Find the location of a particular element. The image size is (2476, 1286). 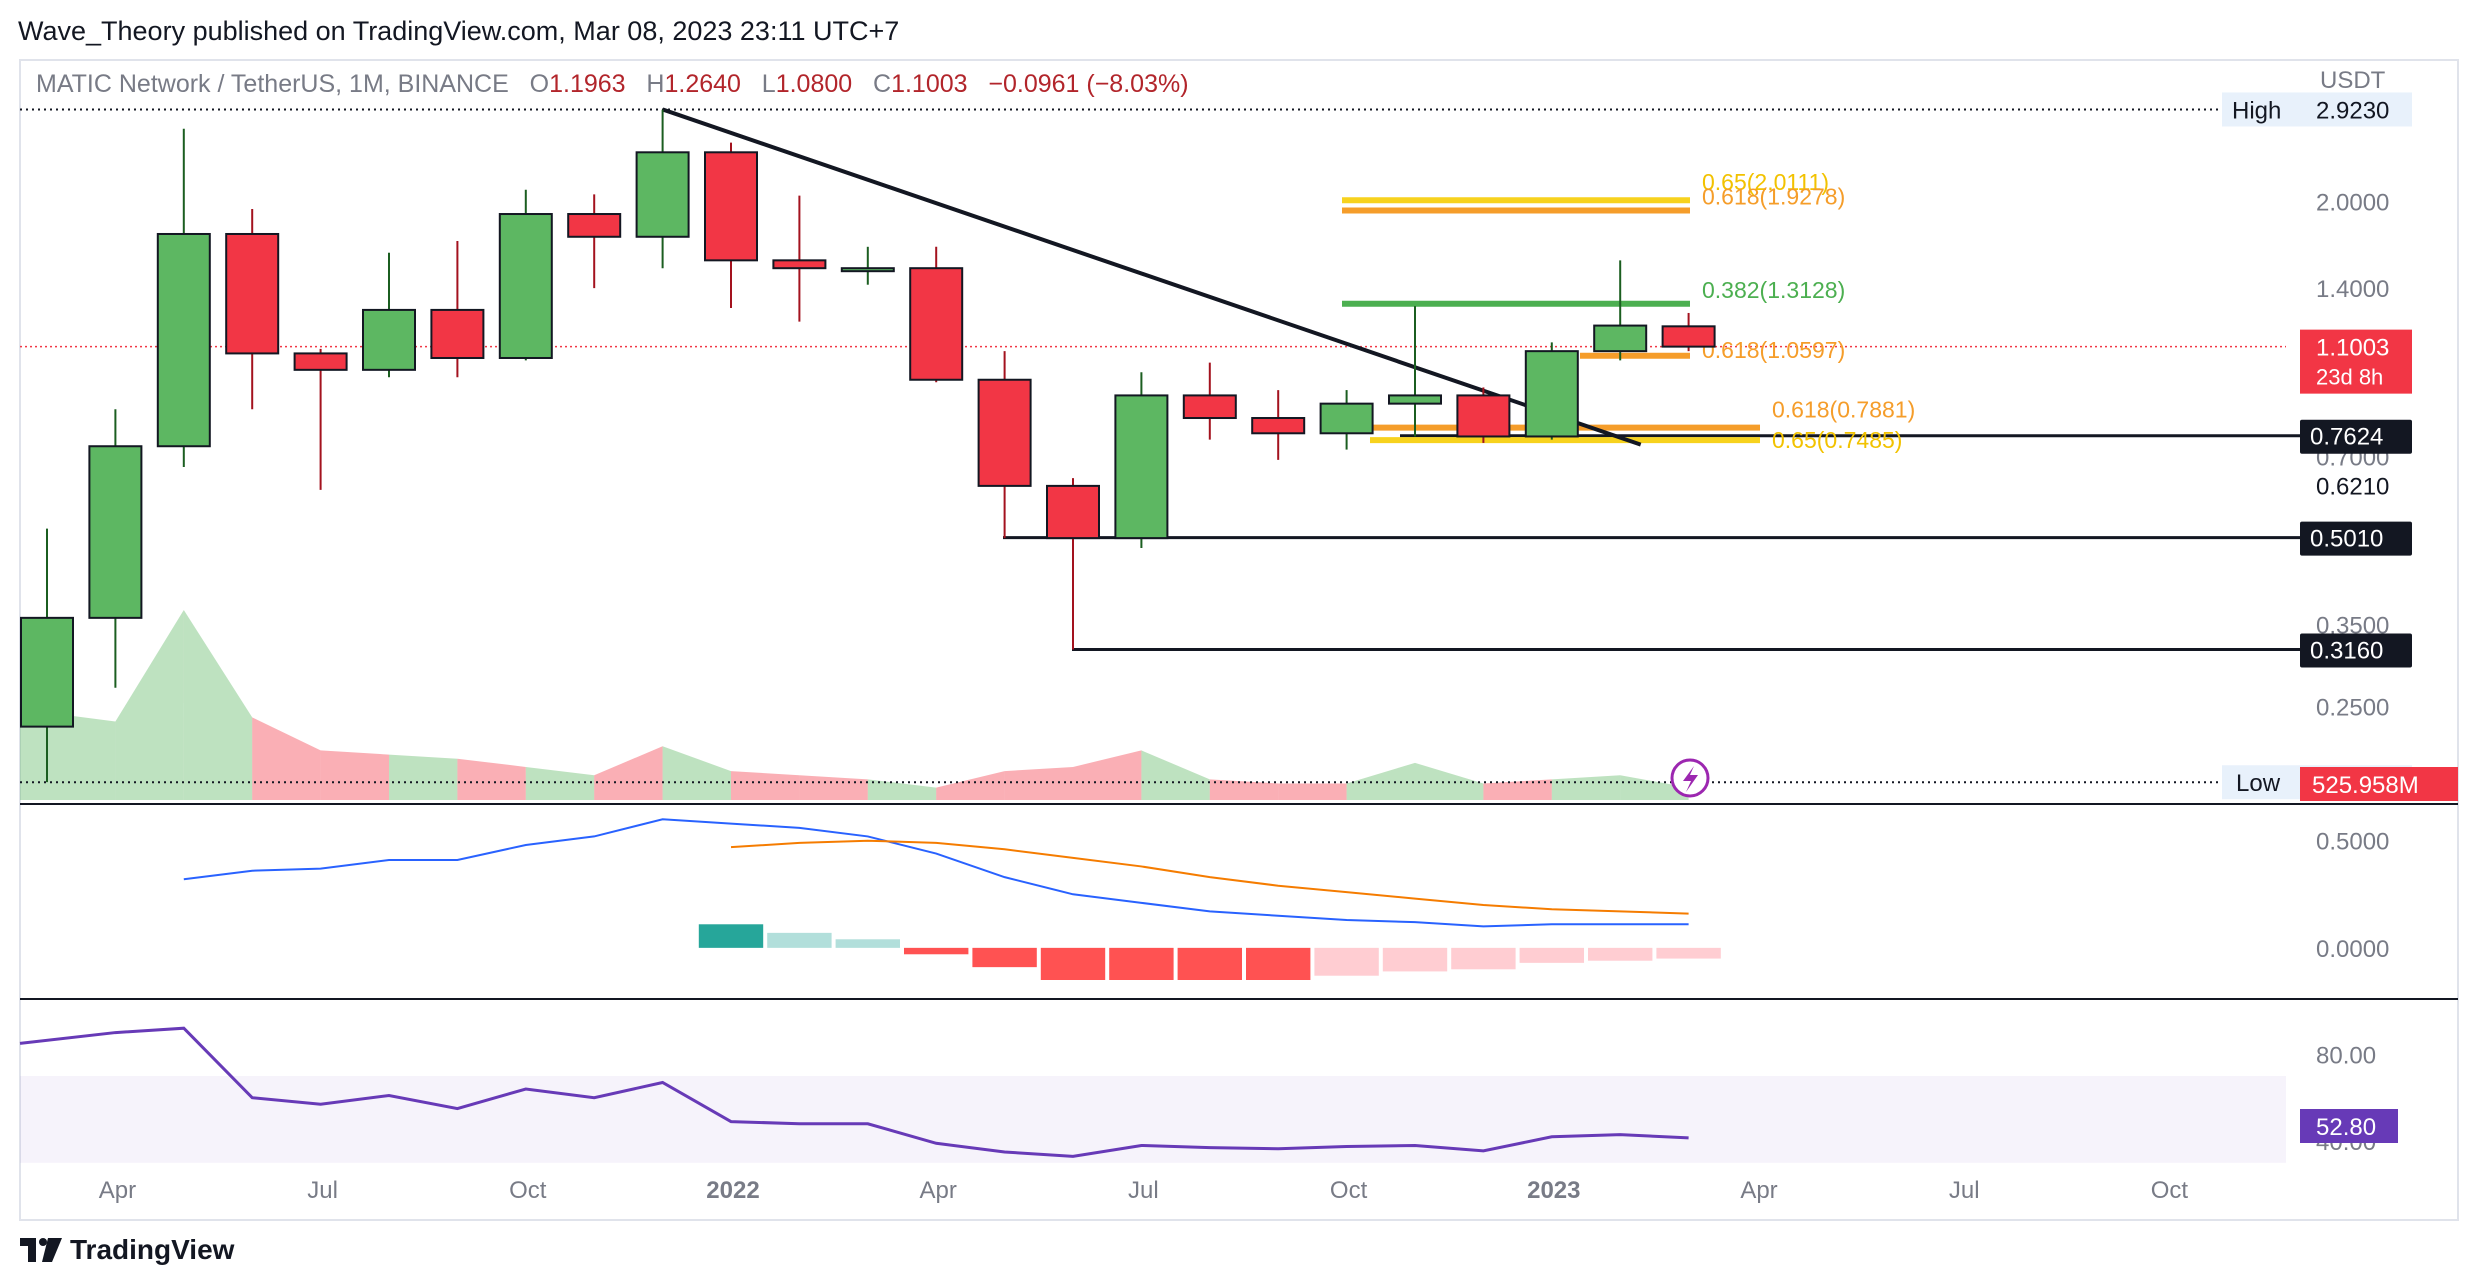

high-value: 1.2640 is located at coordinates (702, 84).